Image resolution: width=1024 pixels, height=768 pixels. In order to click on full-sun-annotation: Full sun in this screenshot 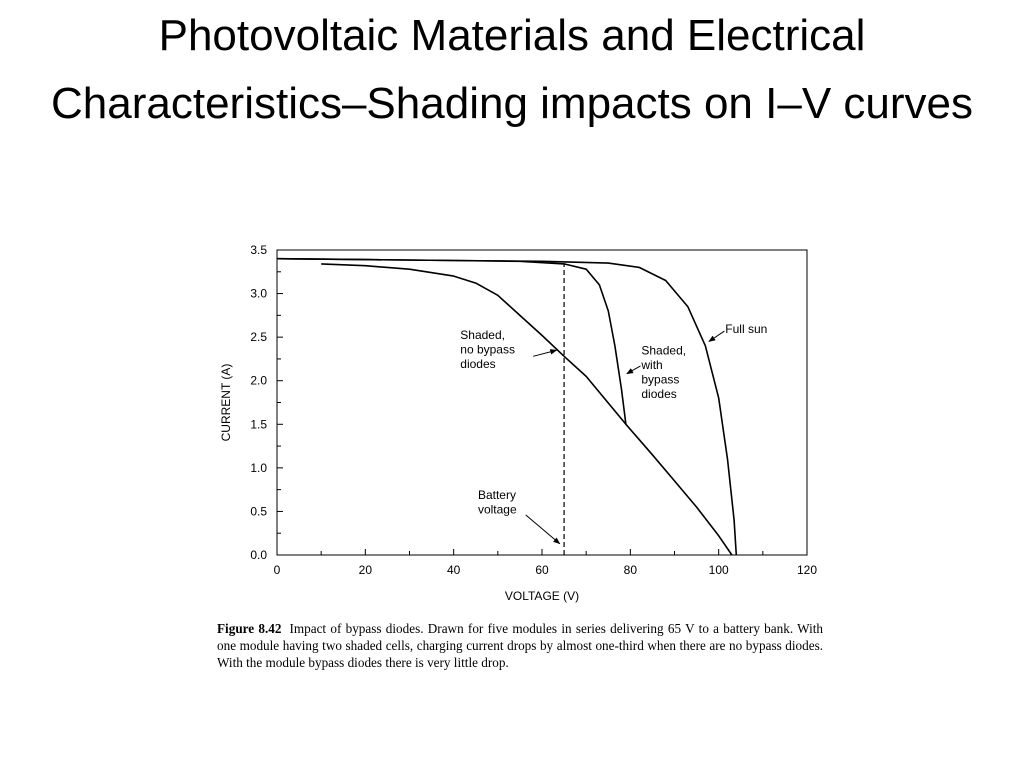, I will do `click(746, 329)`.